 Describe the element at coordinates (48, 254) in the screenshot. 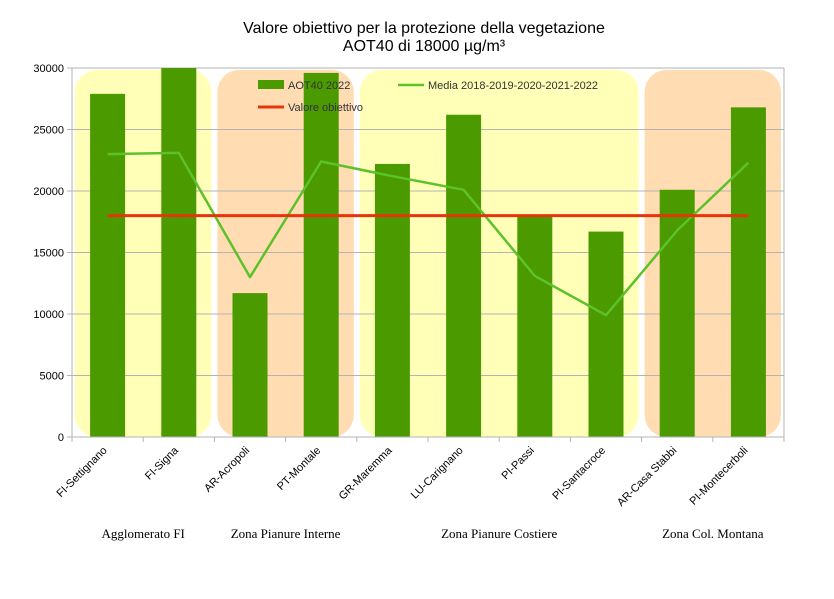

I see `y-tick-label: 15000` at that location.